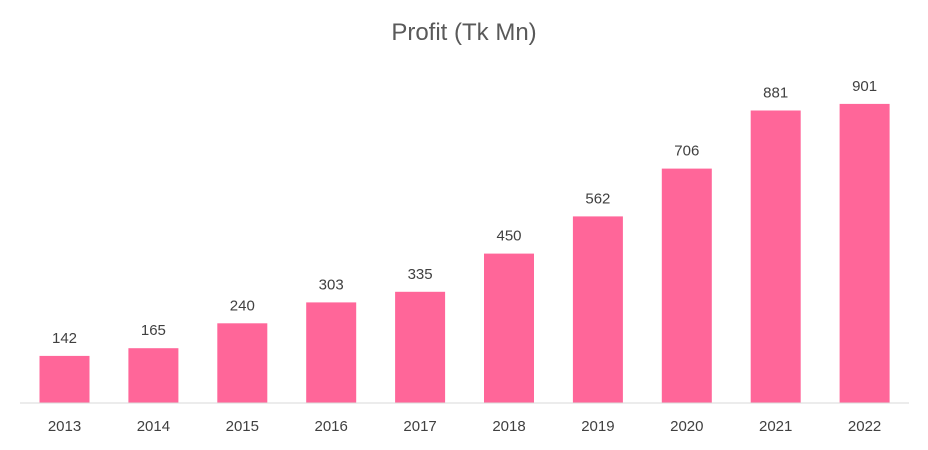  I want to click on data-label-2014: 165, so click(153, 330).